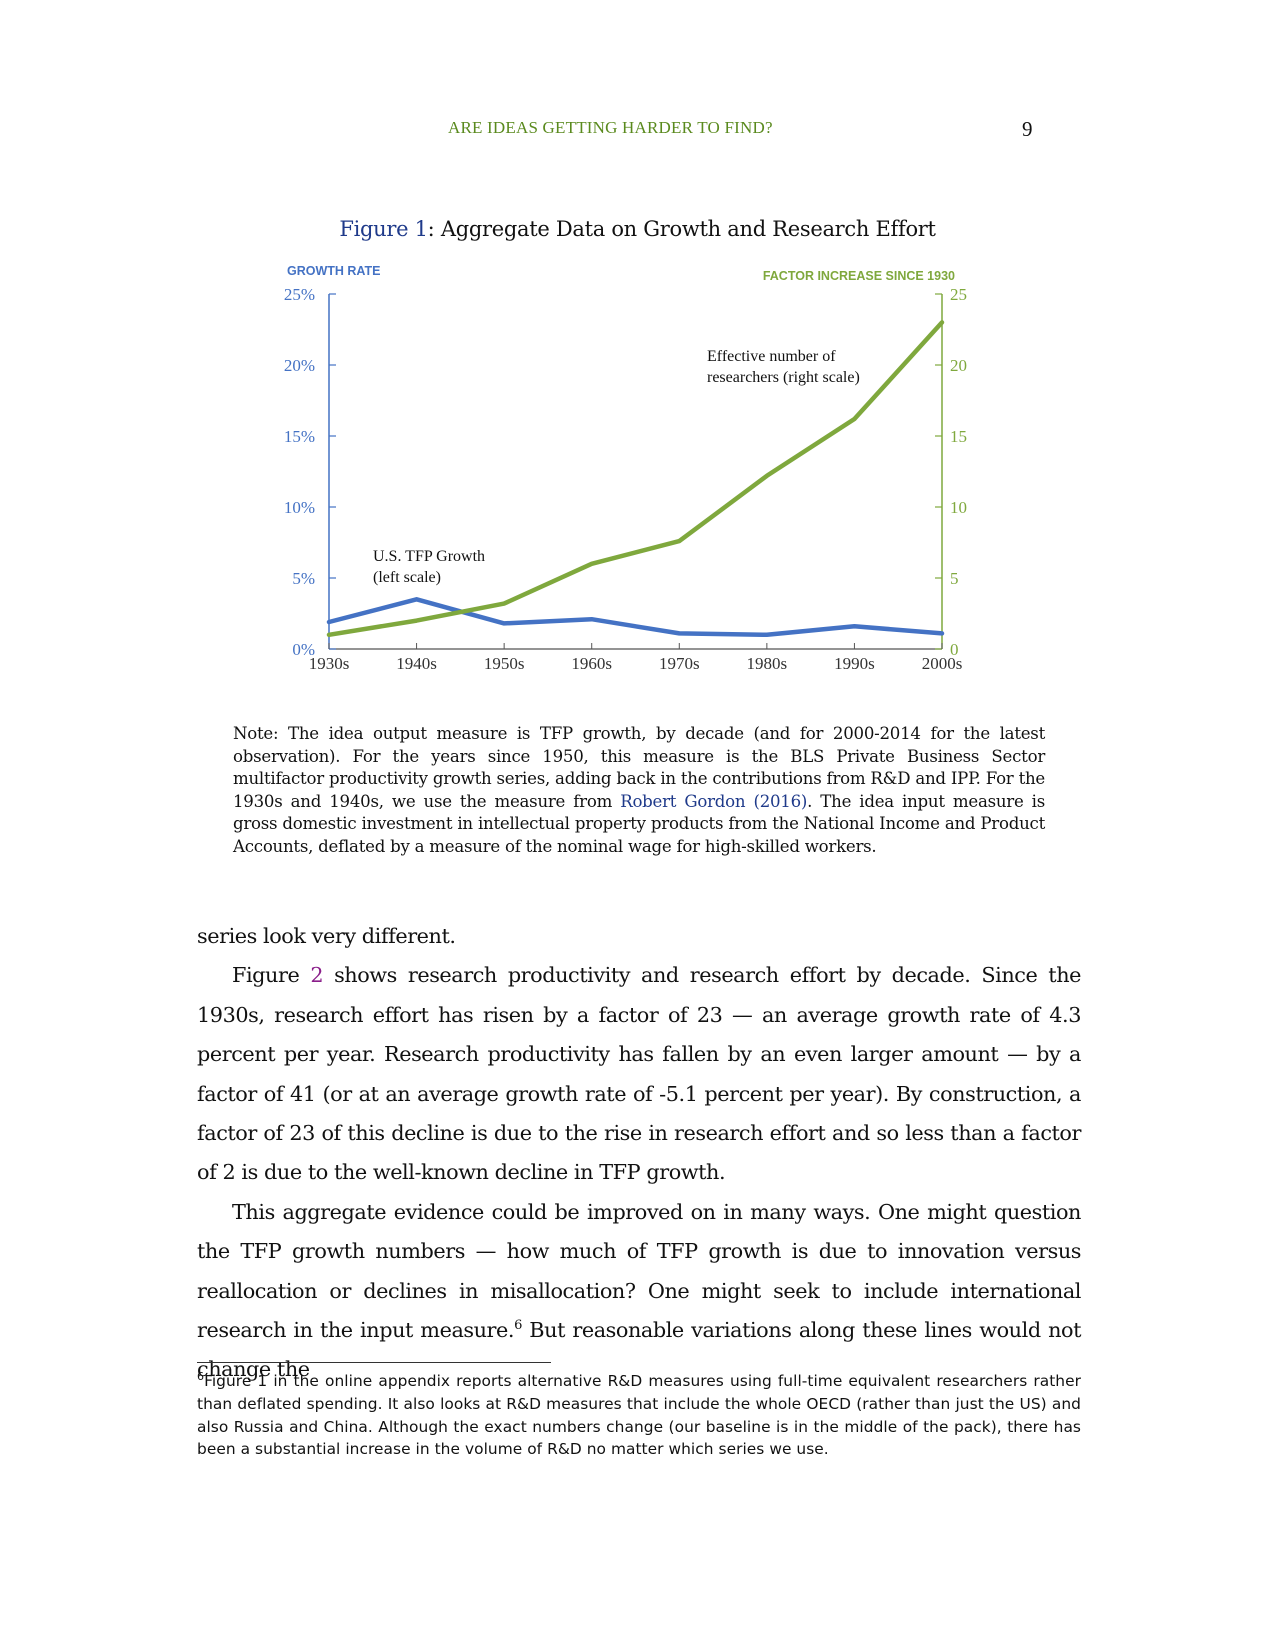 This screenshot has width=1275, height=1650. I want to click on note-citation-link: Robert Gordon (2016), so click(714, 801).